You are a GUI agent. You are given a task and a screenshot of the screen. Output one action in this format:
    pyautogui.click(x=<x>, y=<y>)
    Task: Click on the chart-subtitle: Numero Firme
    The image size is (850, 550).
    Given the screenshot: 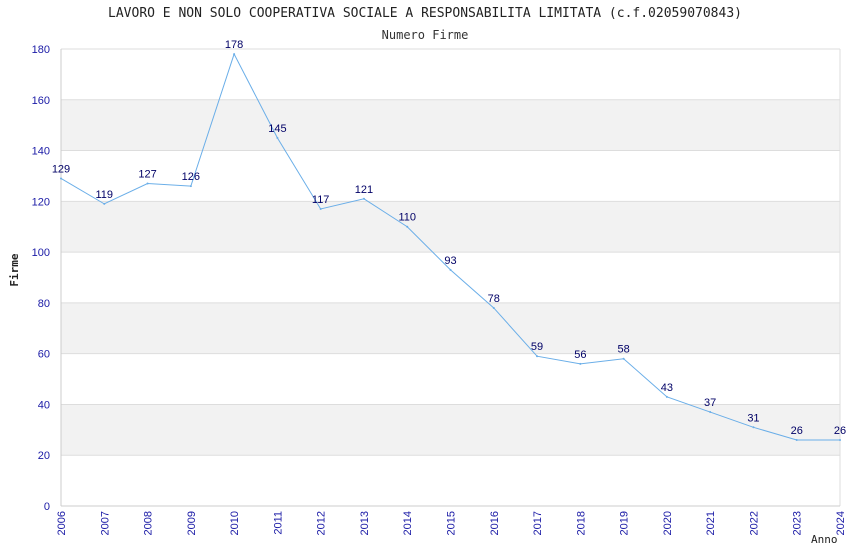 What is the action you would take?
    pyautogui.click(x=425, y=35)
    